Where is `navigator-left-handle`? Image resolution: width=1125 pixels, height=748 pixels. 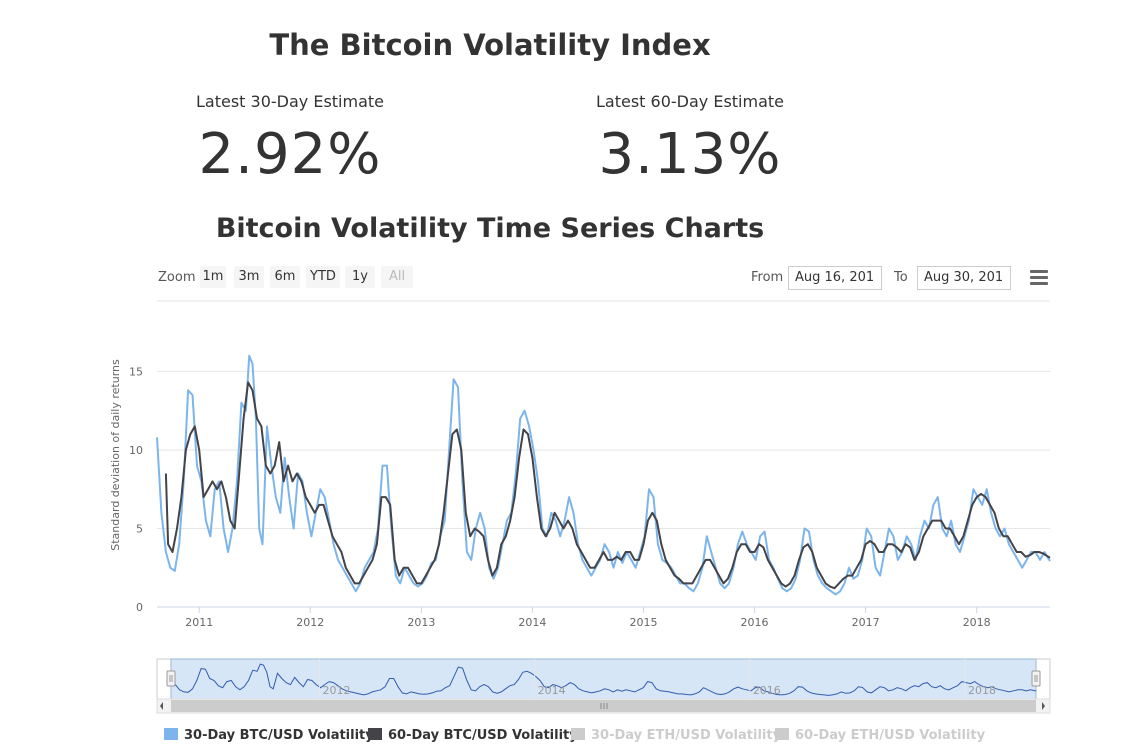
navigator-left-handle is located at coordinates (171, 678).